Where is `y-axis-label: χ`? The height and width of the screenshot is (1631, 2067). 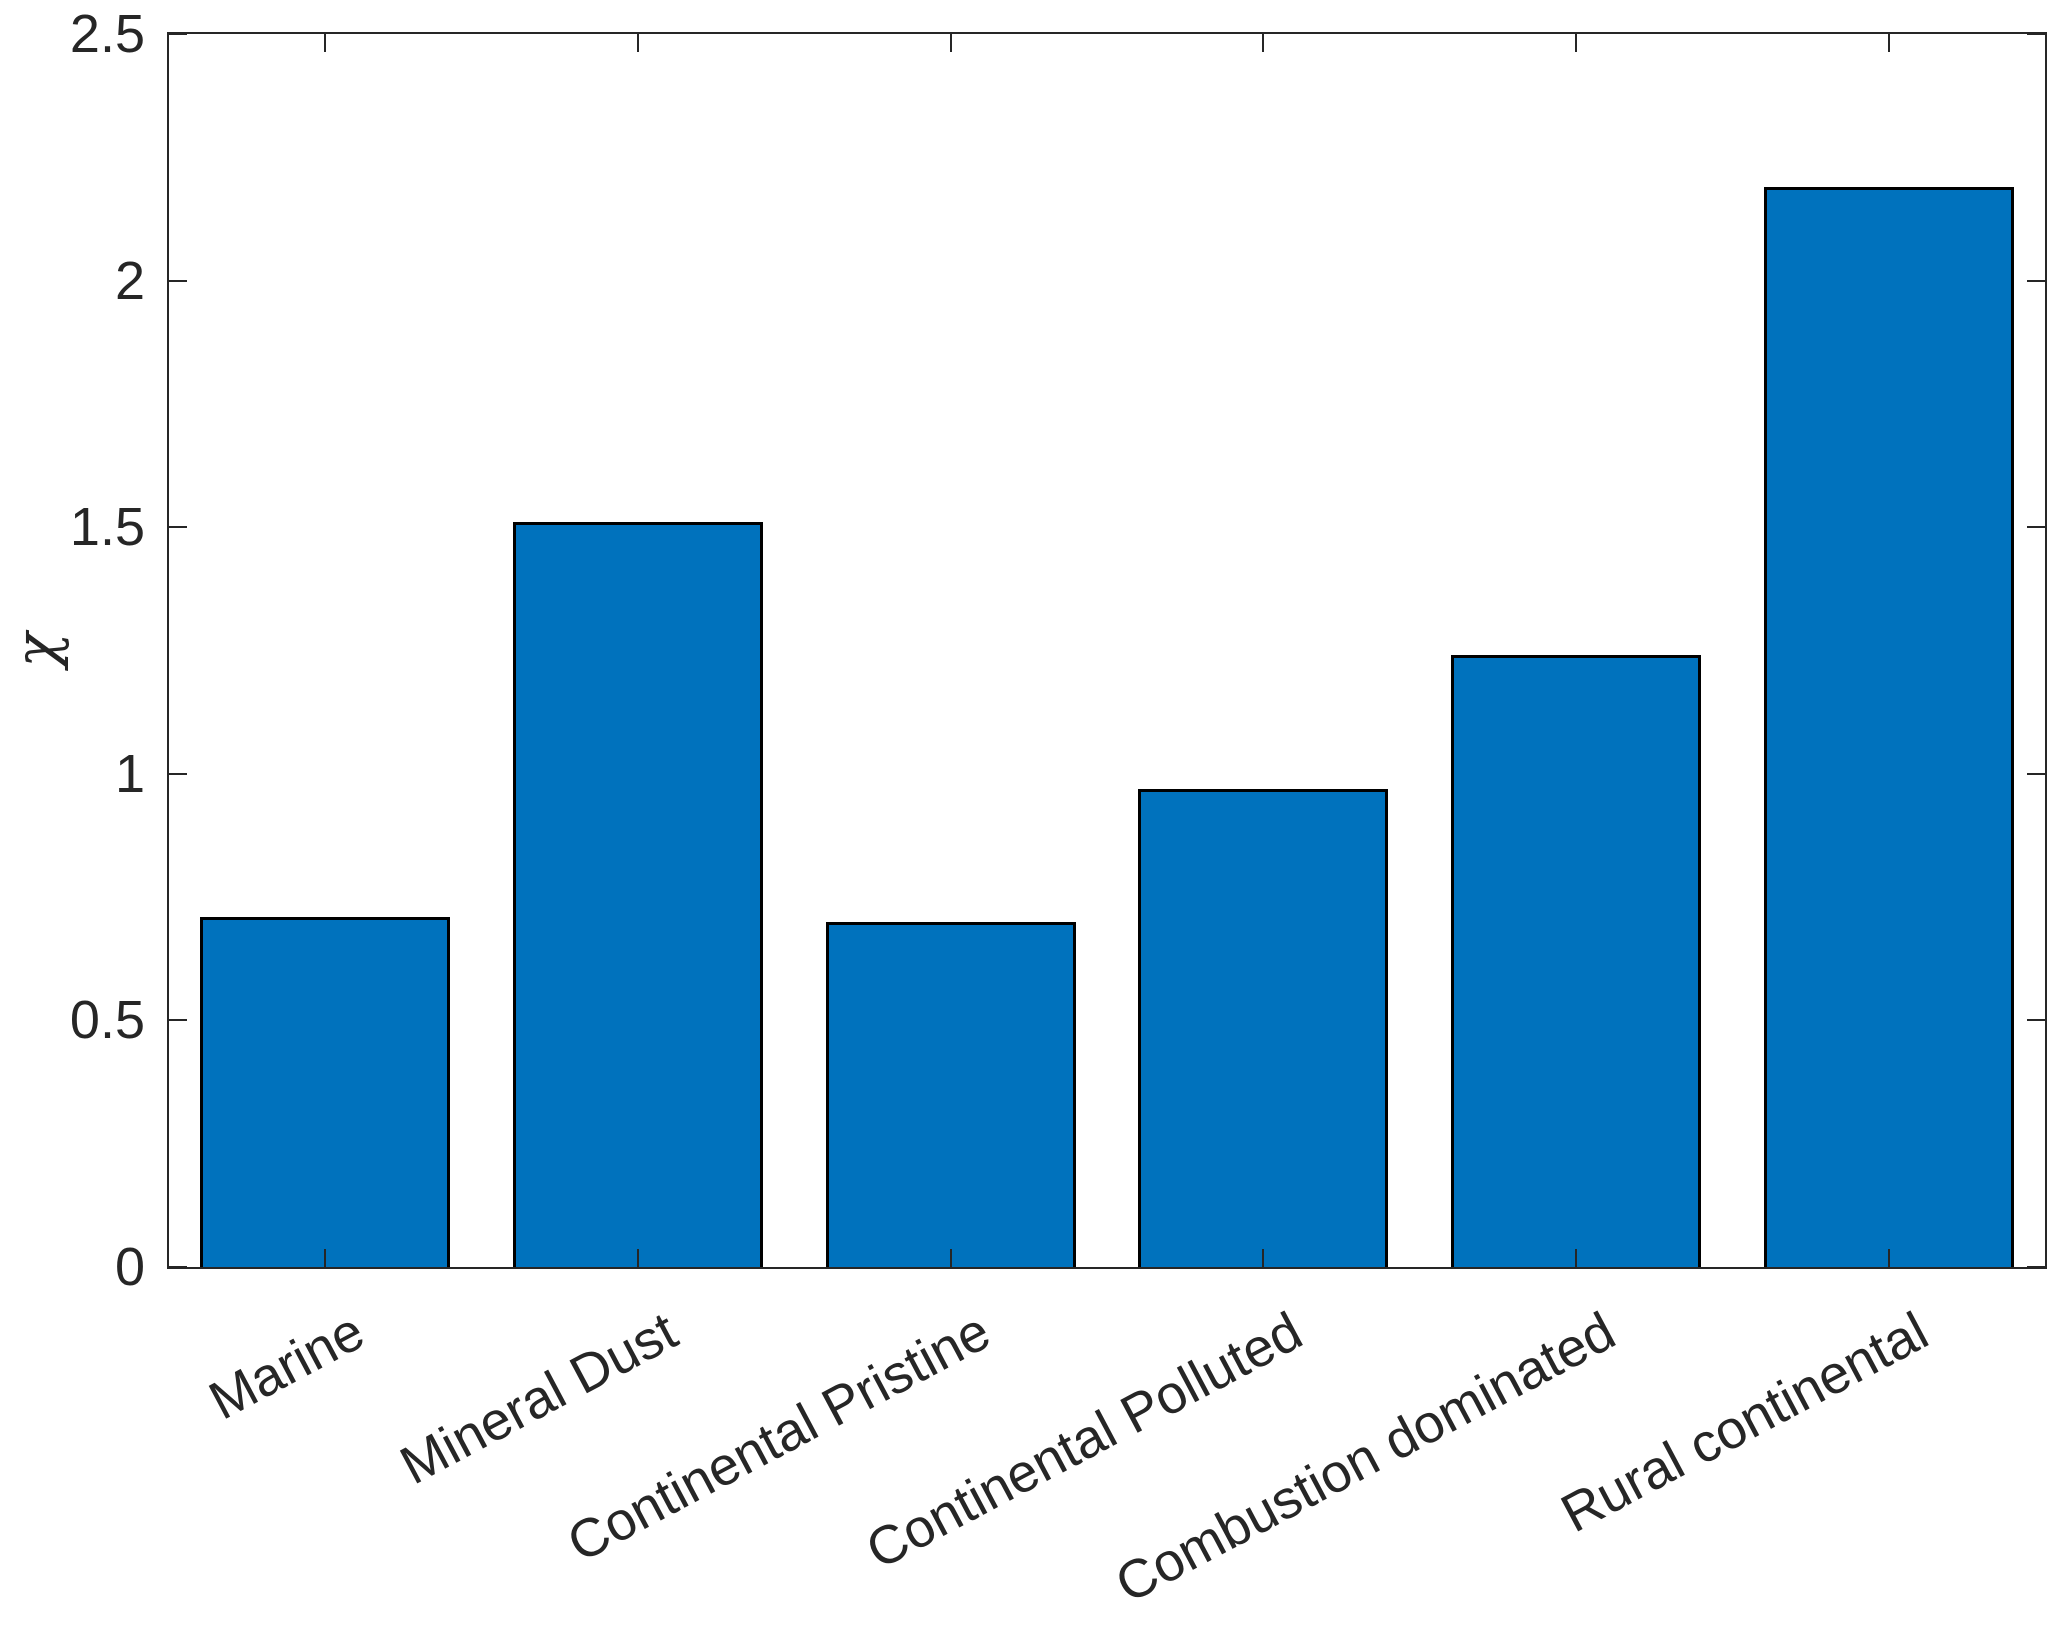 y-axis-label: χ is located at coordinates (36, 650).